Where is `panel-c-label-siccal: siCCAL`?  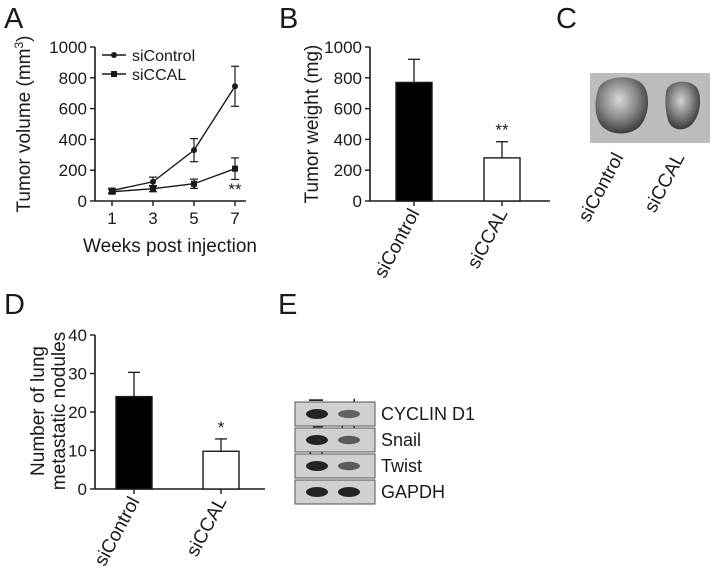
panel-c-label-siccal: siCCAL is located at coordinates (665, 182).